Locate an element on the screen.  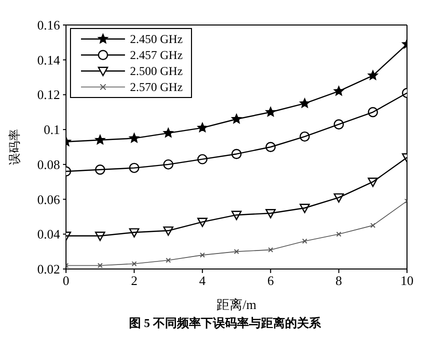
y-tick-label: 0.02 is located at coordinates (48, 269).